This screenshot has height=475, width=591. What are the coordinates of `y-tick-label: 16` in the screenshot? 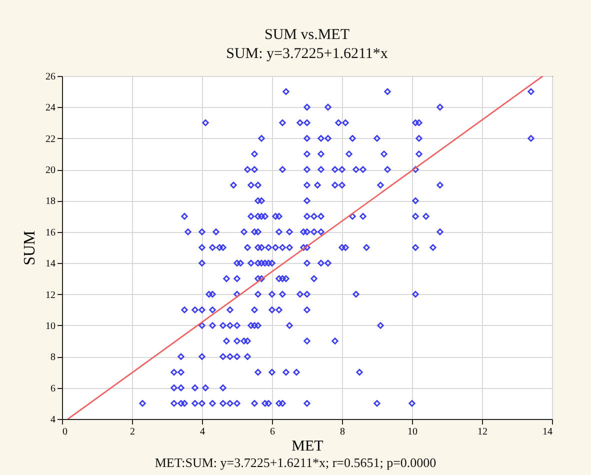 It's located at (51, 232).